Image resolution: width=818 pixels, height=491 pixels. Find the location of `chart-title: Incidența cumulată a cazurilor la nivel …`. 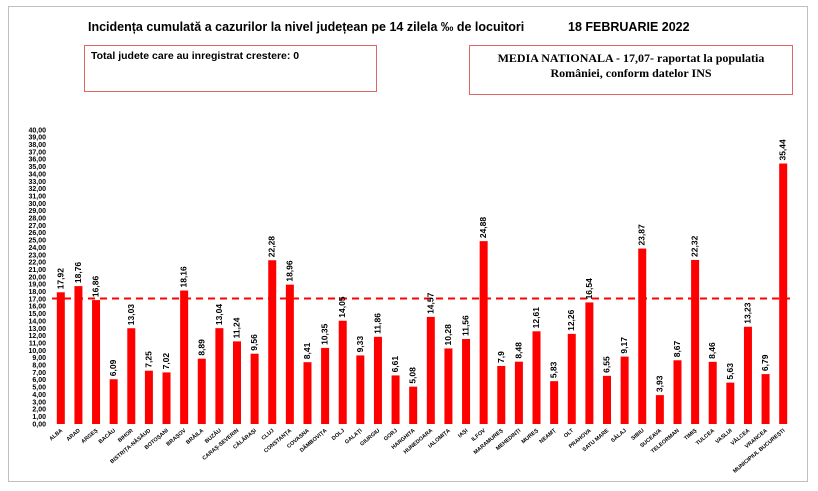

chart-title: Incidența cumulată a cazurilor la nivel … is located at coordinates (306, 27).